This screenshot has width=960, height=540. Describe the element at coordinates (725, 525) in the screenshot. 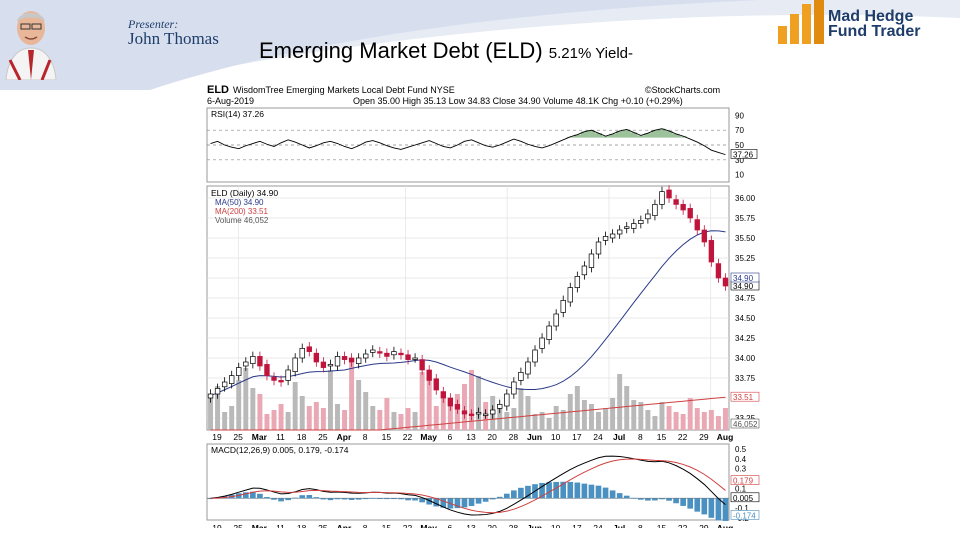

I see `x-axis-label: Aug` at that location.